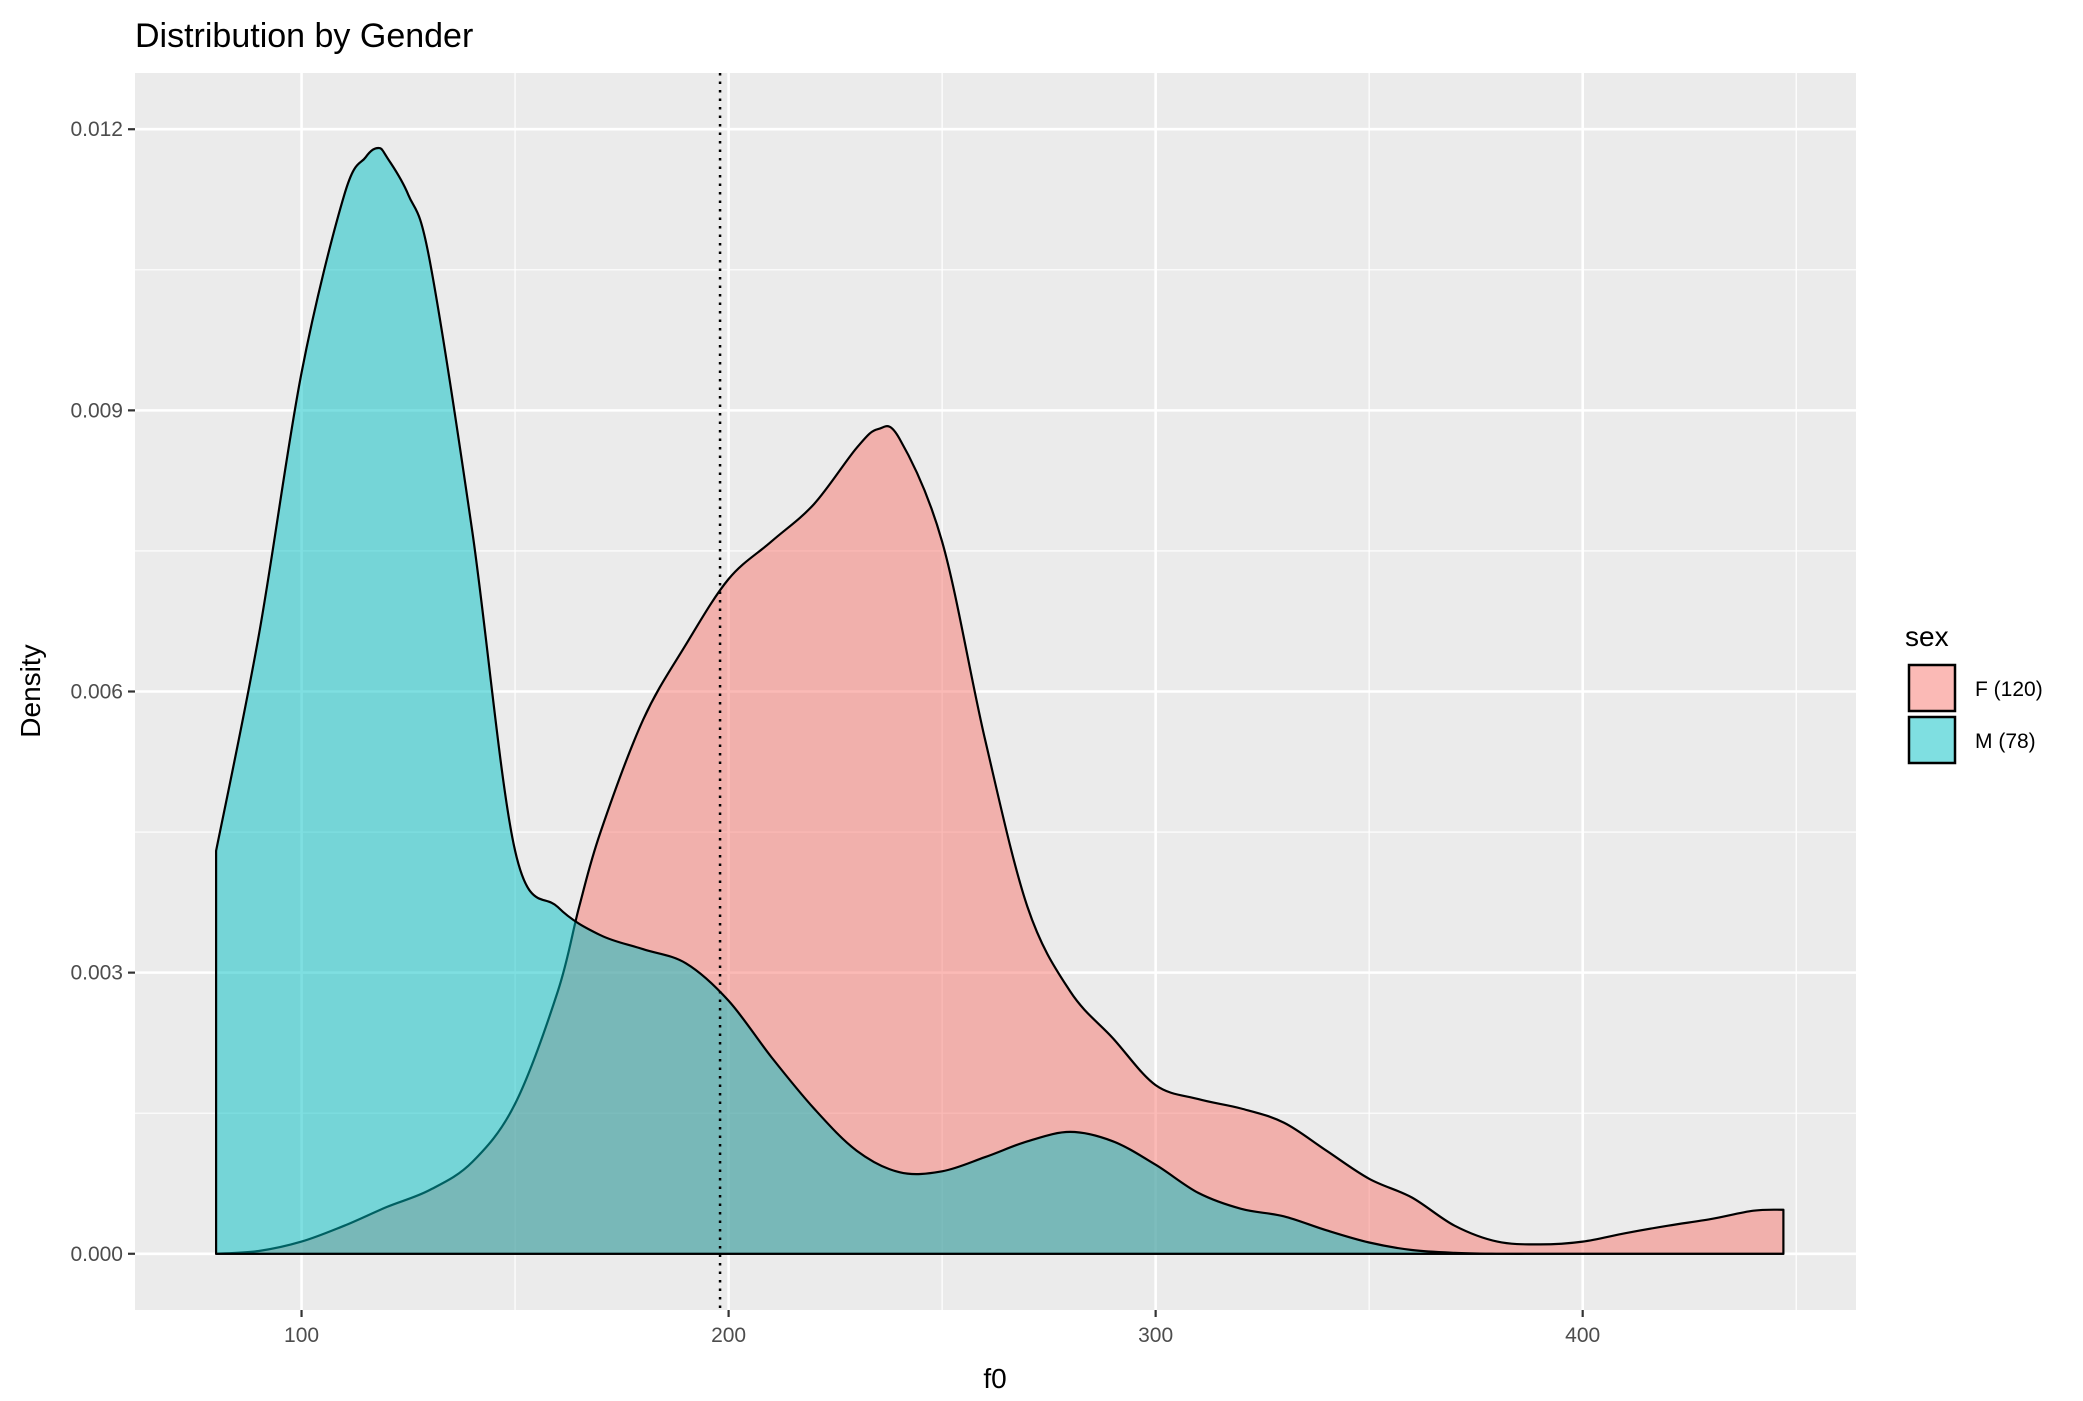  I want to click on x-tick-label: 300, so click(1155, 1335).